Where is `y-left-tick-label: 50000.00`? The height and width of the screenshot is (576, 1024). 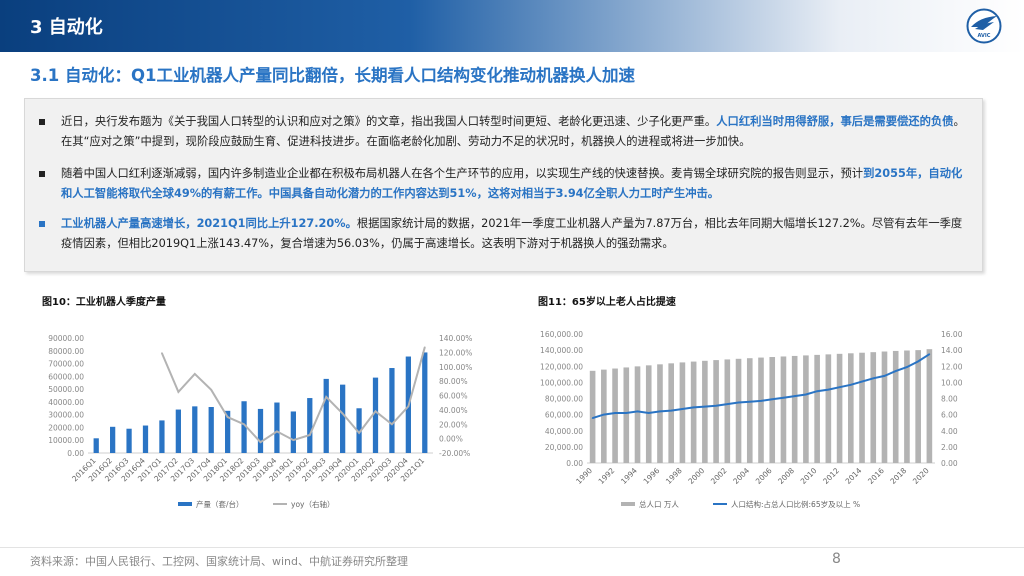 y-left-tick-label: 50000.00 is located at coordinates (66, 389).